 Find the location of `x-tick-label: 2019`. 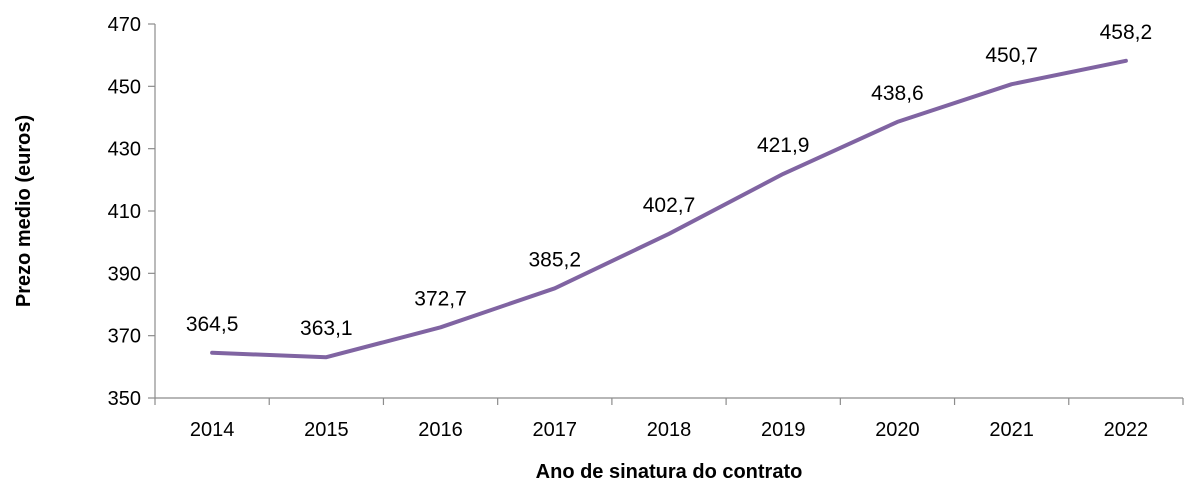

x-tick-label: 2019 is located at coordinates (783, 430).